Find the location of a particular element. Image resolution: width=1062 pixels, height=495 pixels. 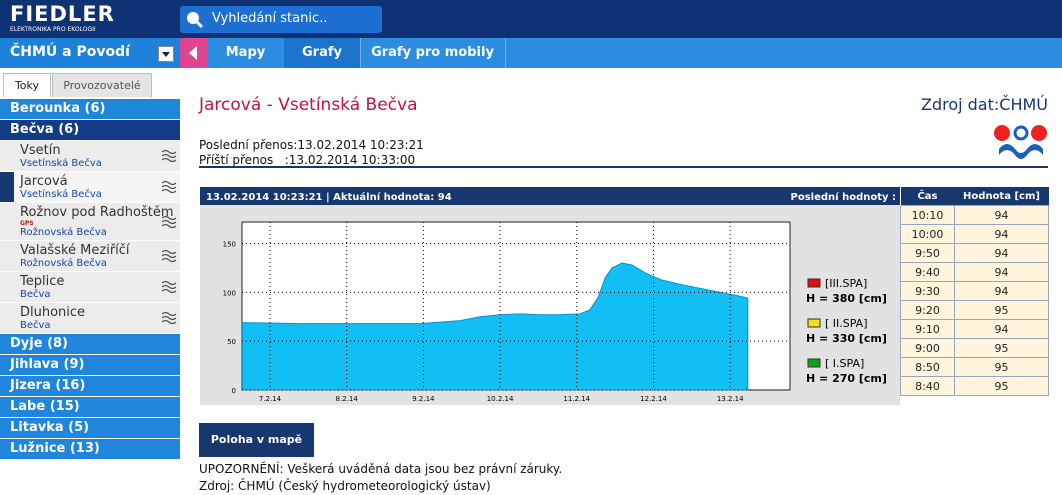

river-group: Dyje (8) is located at coordinates (90, 344).